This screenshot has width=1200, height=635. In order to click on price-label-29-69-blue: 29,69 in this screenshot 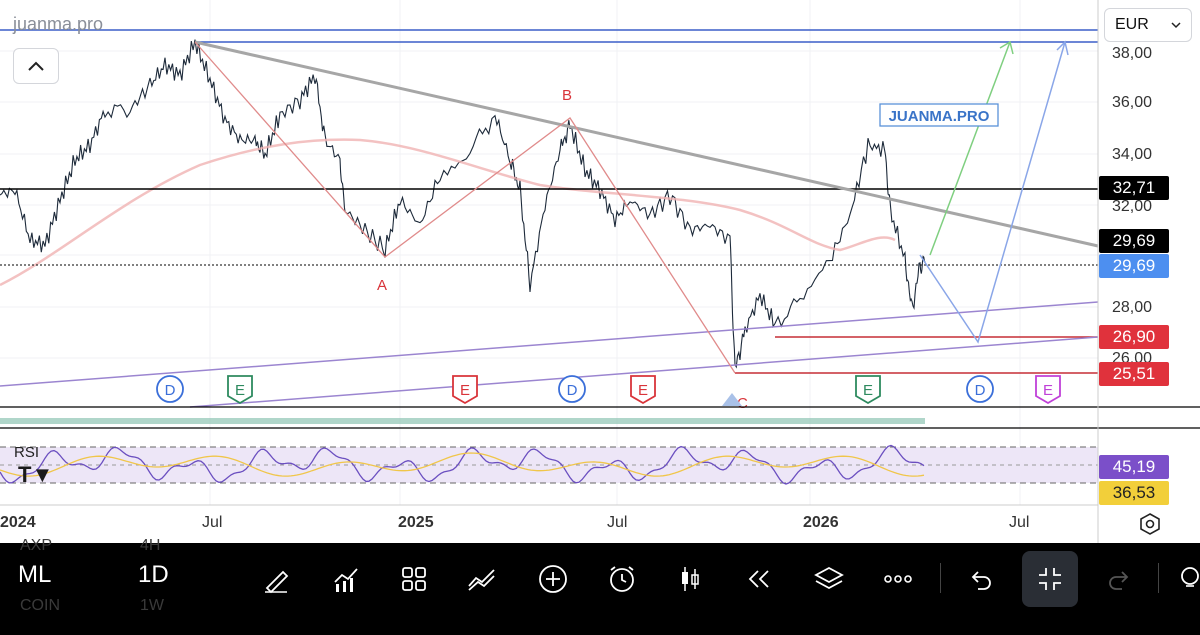, I will do `click(1134, 266)`.